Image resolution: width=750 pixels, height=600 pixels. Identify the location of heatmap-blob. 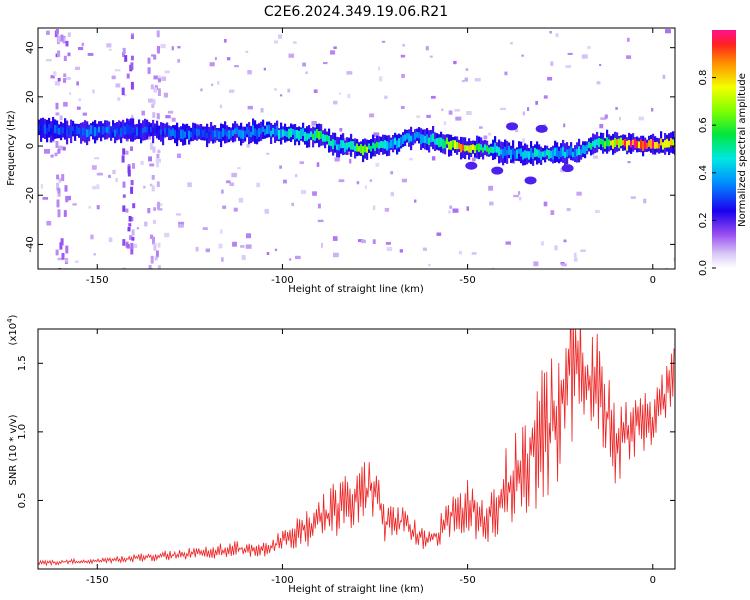
(471, 165).